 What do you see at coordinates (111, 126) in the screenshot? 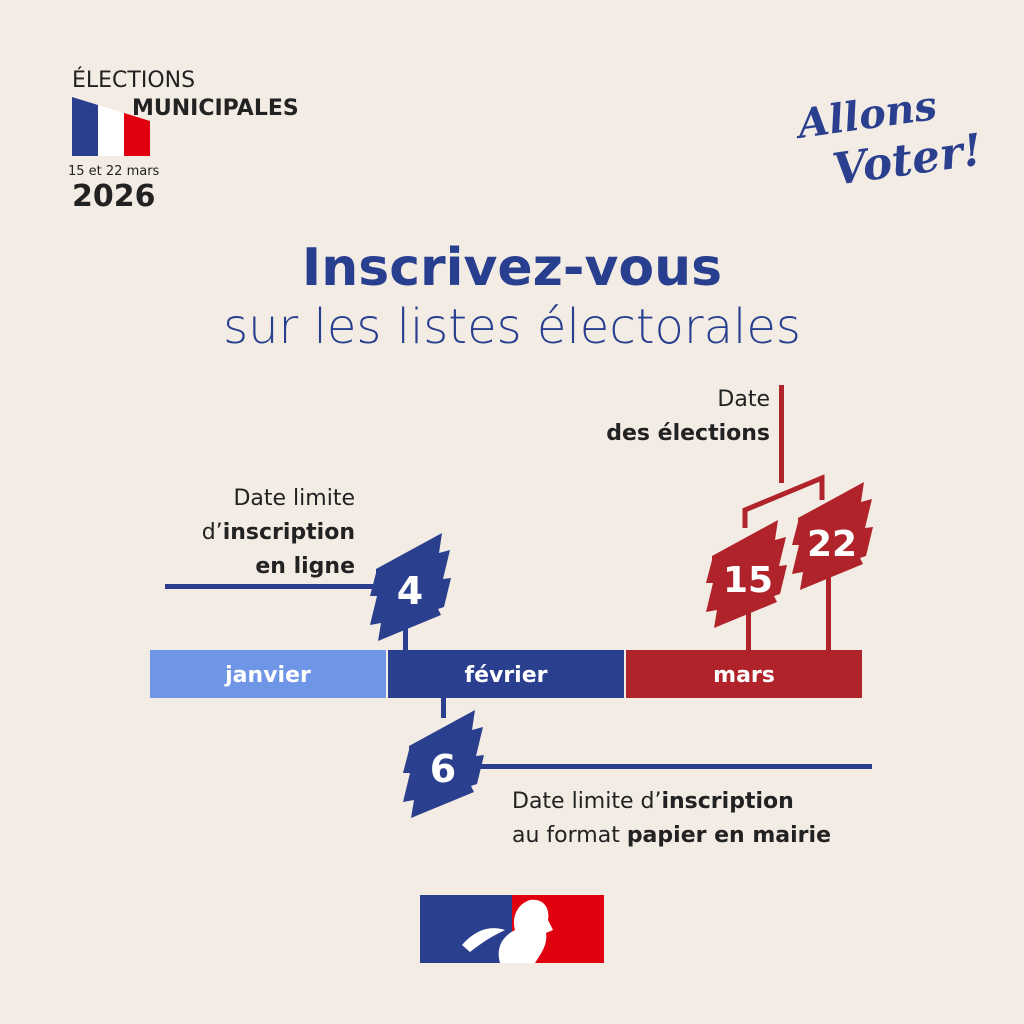
I see `french-flag-icon` at bounding box center [111, 126].